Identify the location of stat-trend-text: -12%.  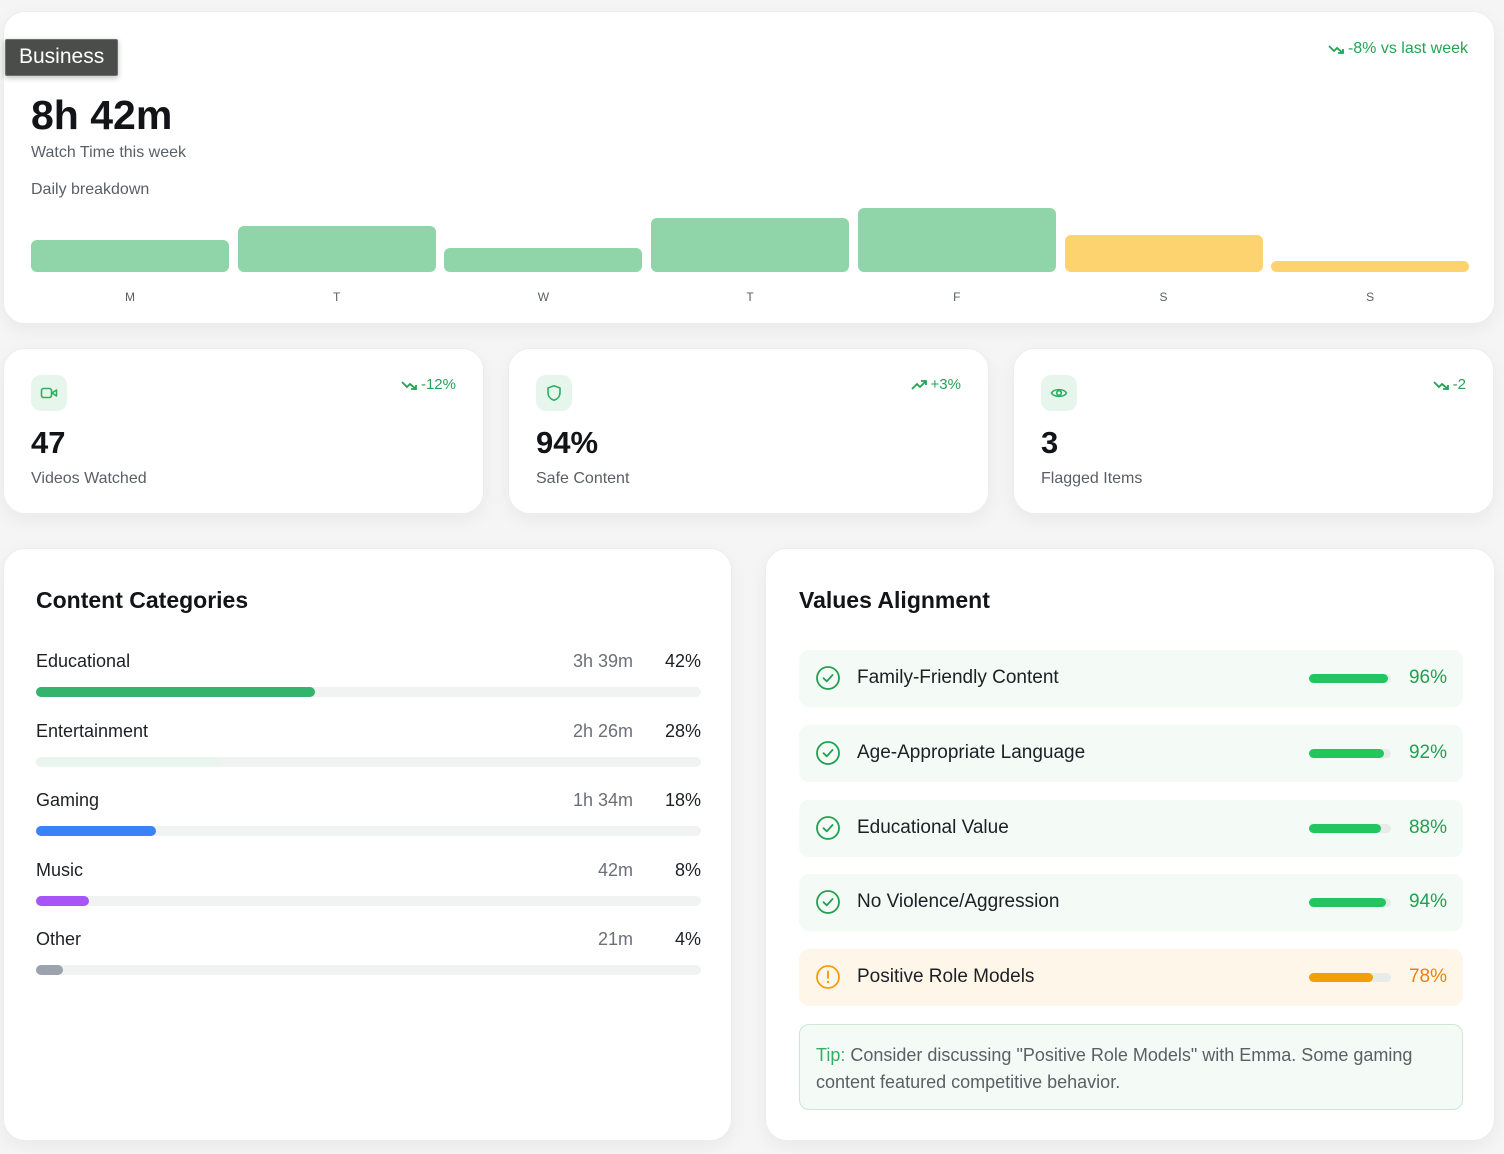
(438, 384).